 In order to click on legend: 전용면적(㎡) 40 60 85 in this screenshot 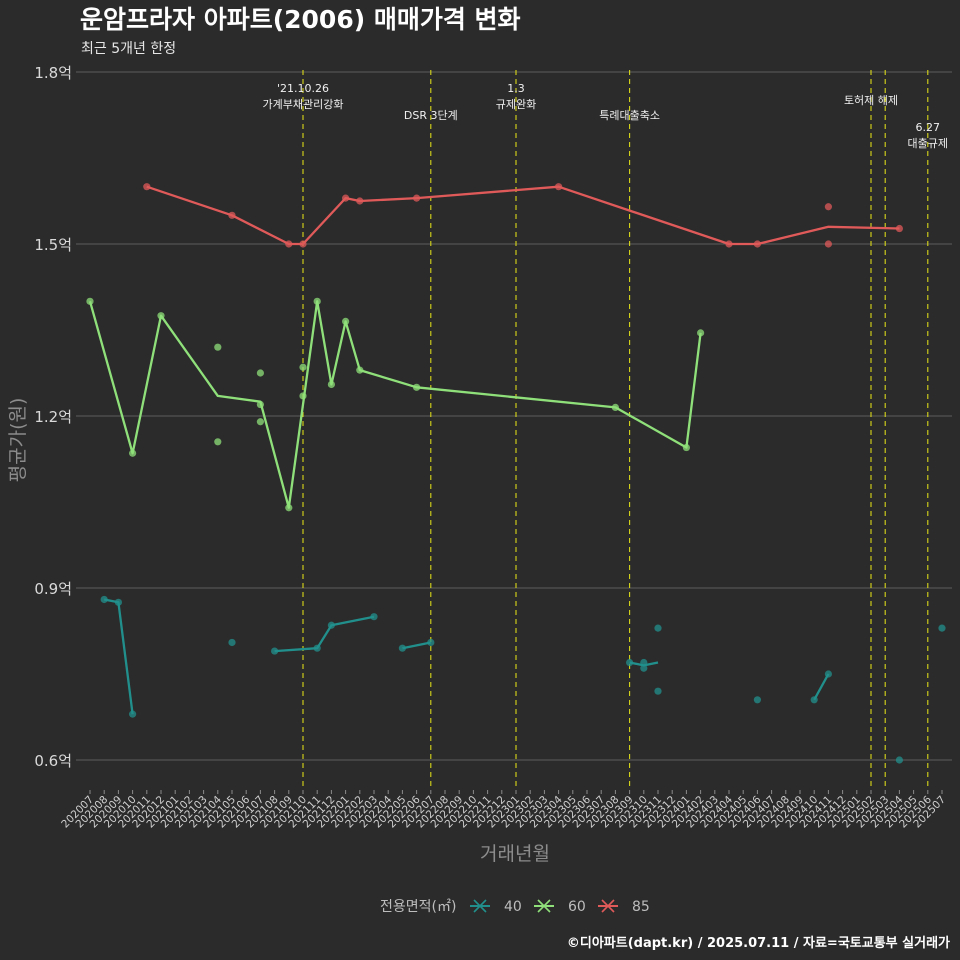, I will do `click(515, 907)`.